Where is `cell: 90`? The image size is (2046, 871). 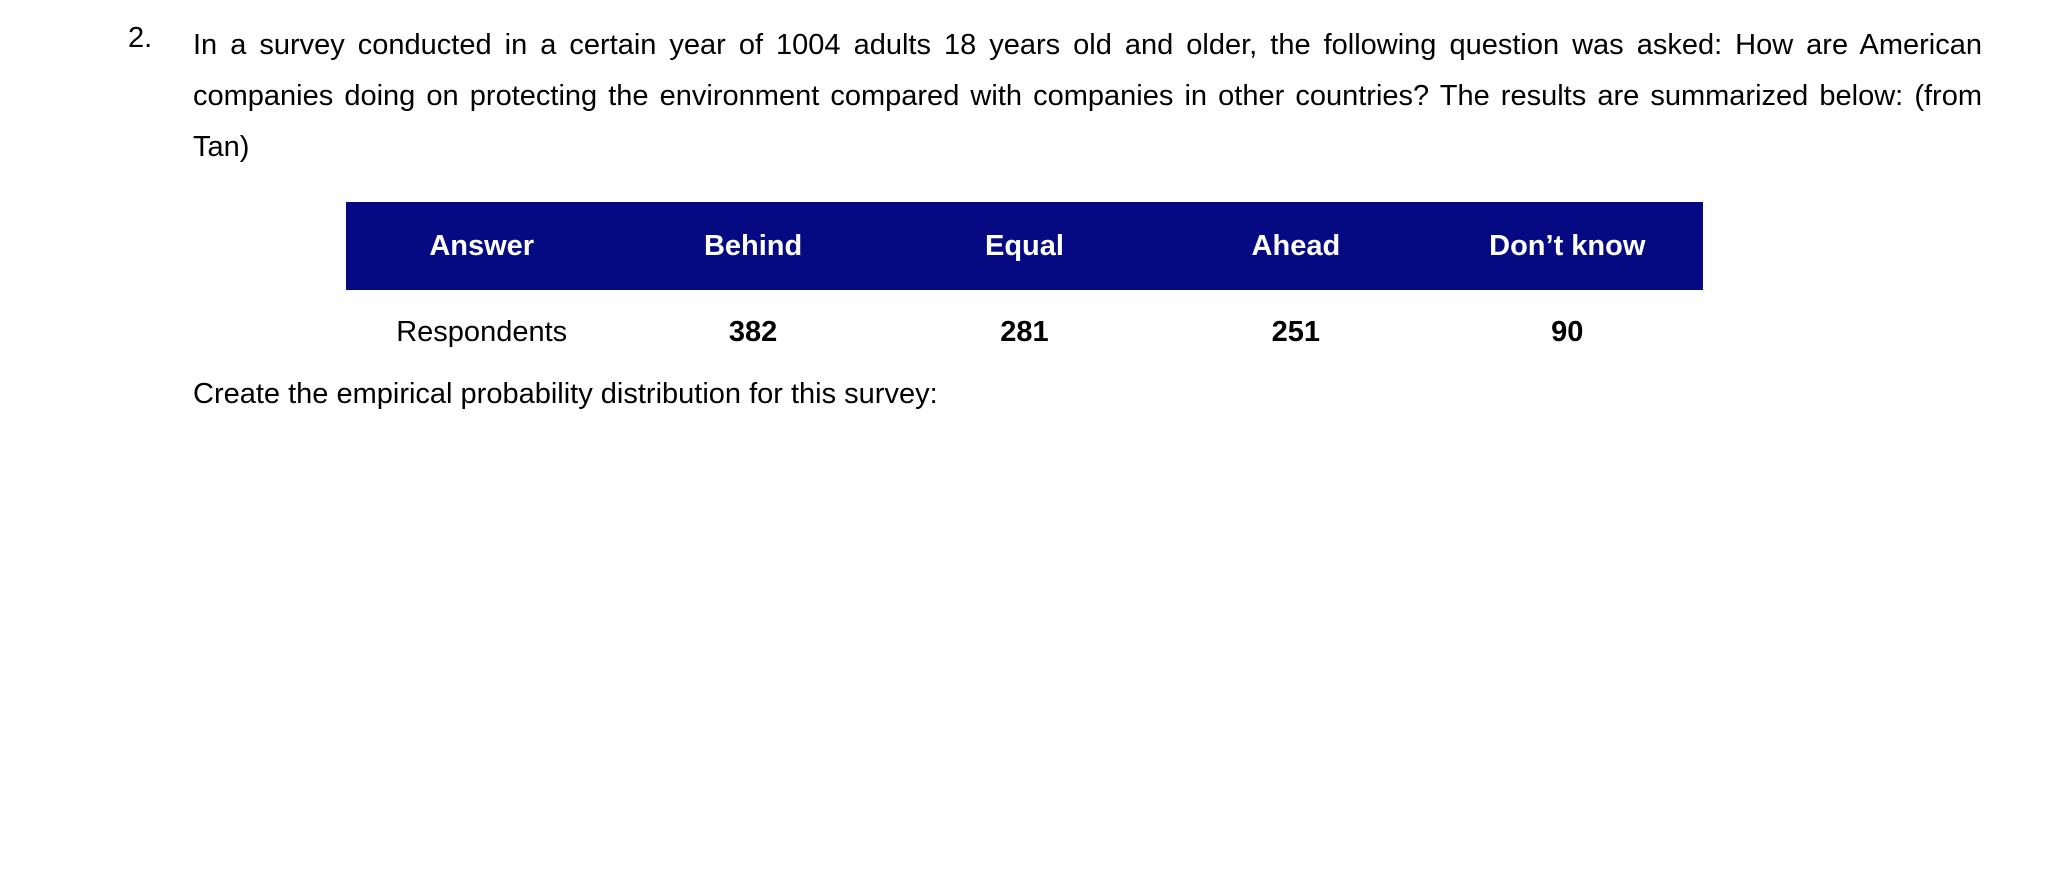 cell: 90 is located at coordinates (1567, 331).